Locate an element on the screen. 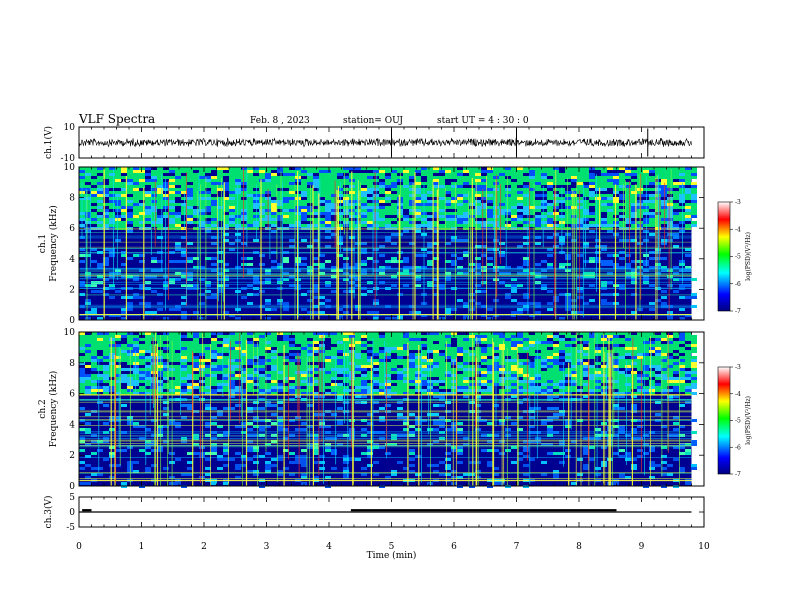 This screenshot has height=612, width=792. y-axis-label-line: ch.3(V) is located at coordinates (48, 512).